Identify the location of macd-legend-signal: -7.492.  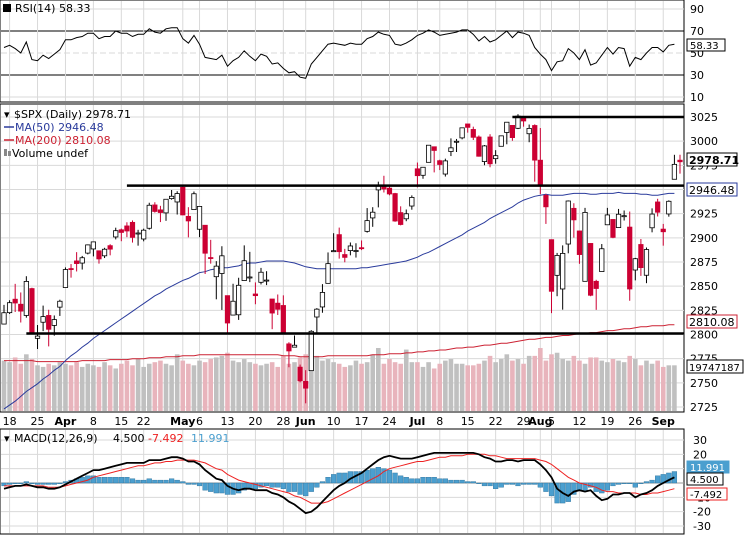
(165, 438).